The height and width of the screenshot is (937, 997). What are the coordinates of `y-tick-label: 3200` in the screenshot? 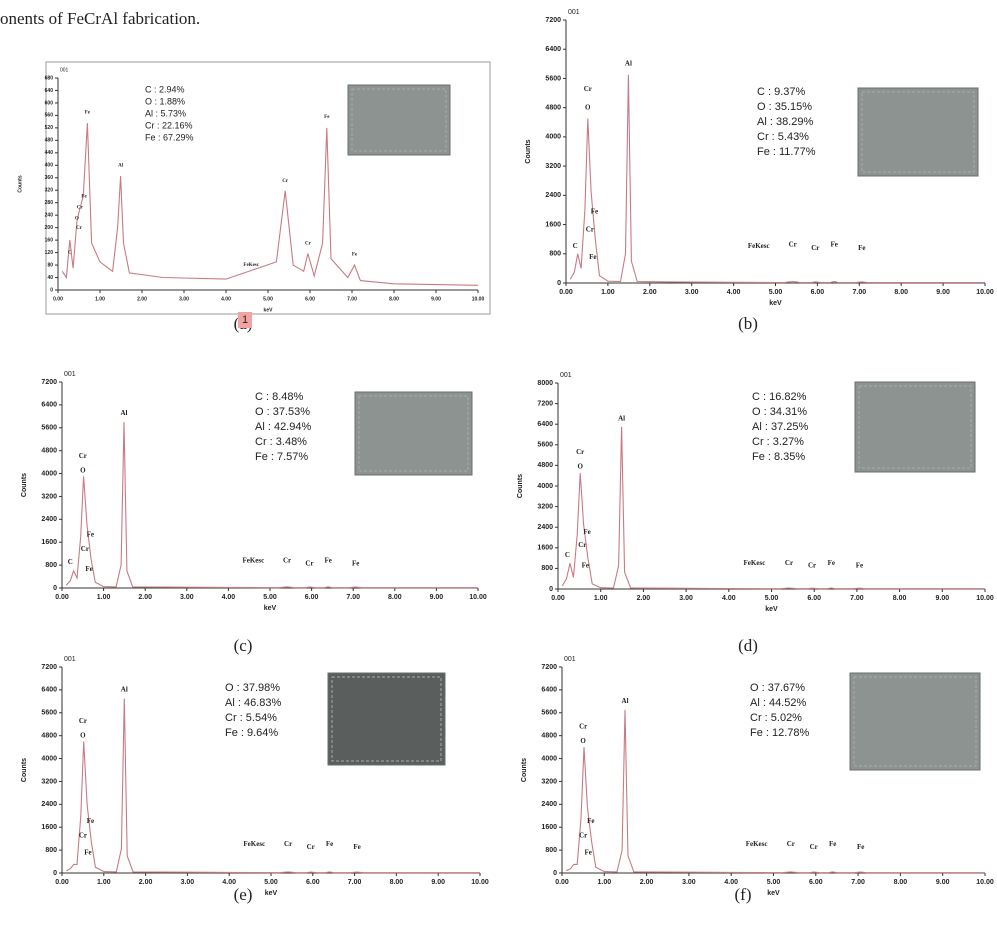 It's located at (49, 781).